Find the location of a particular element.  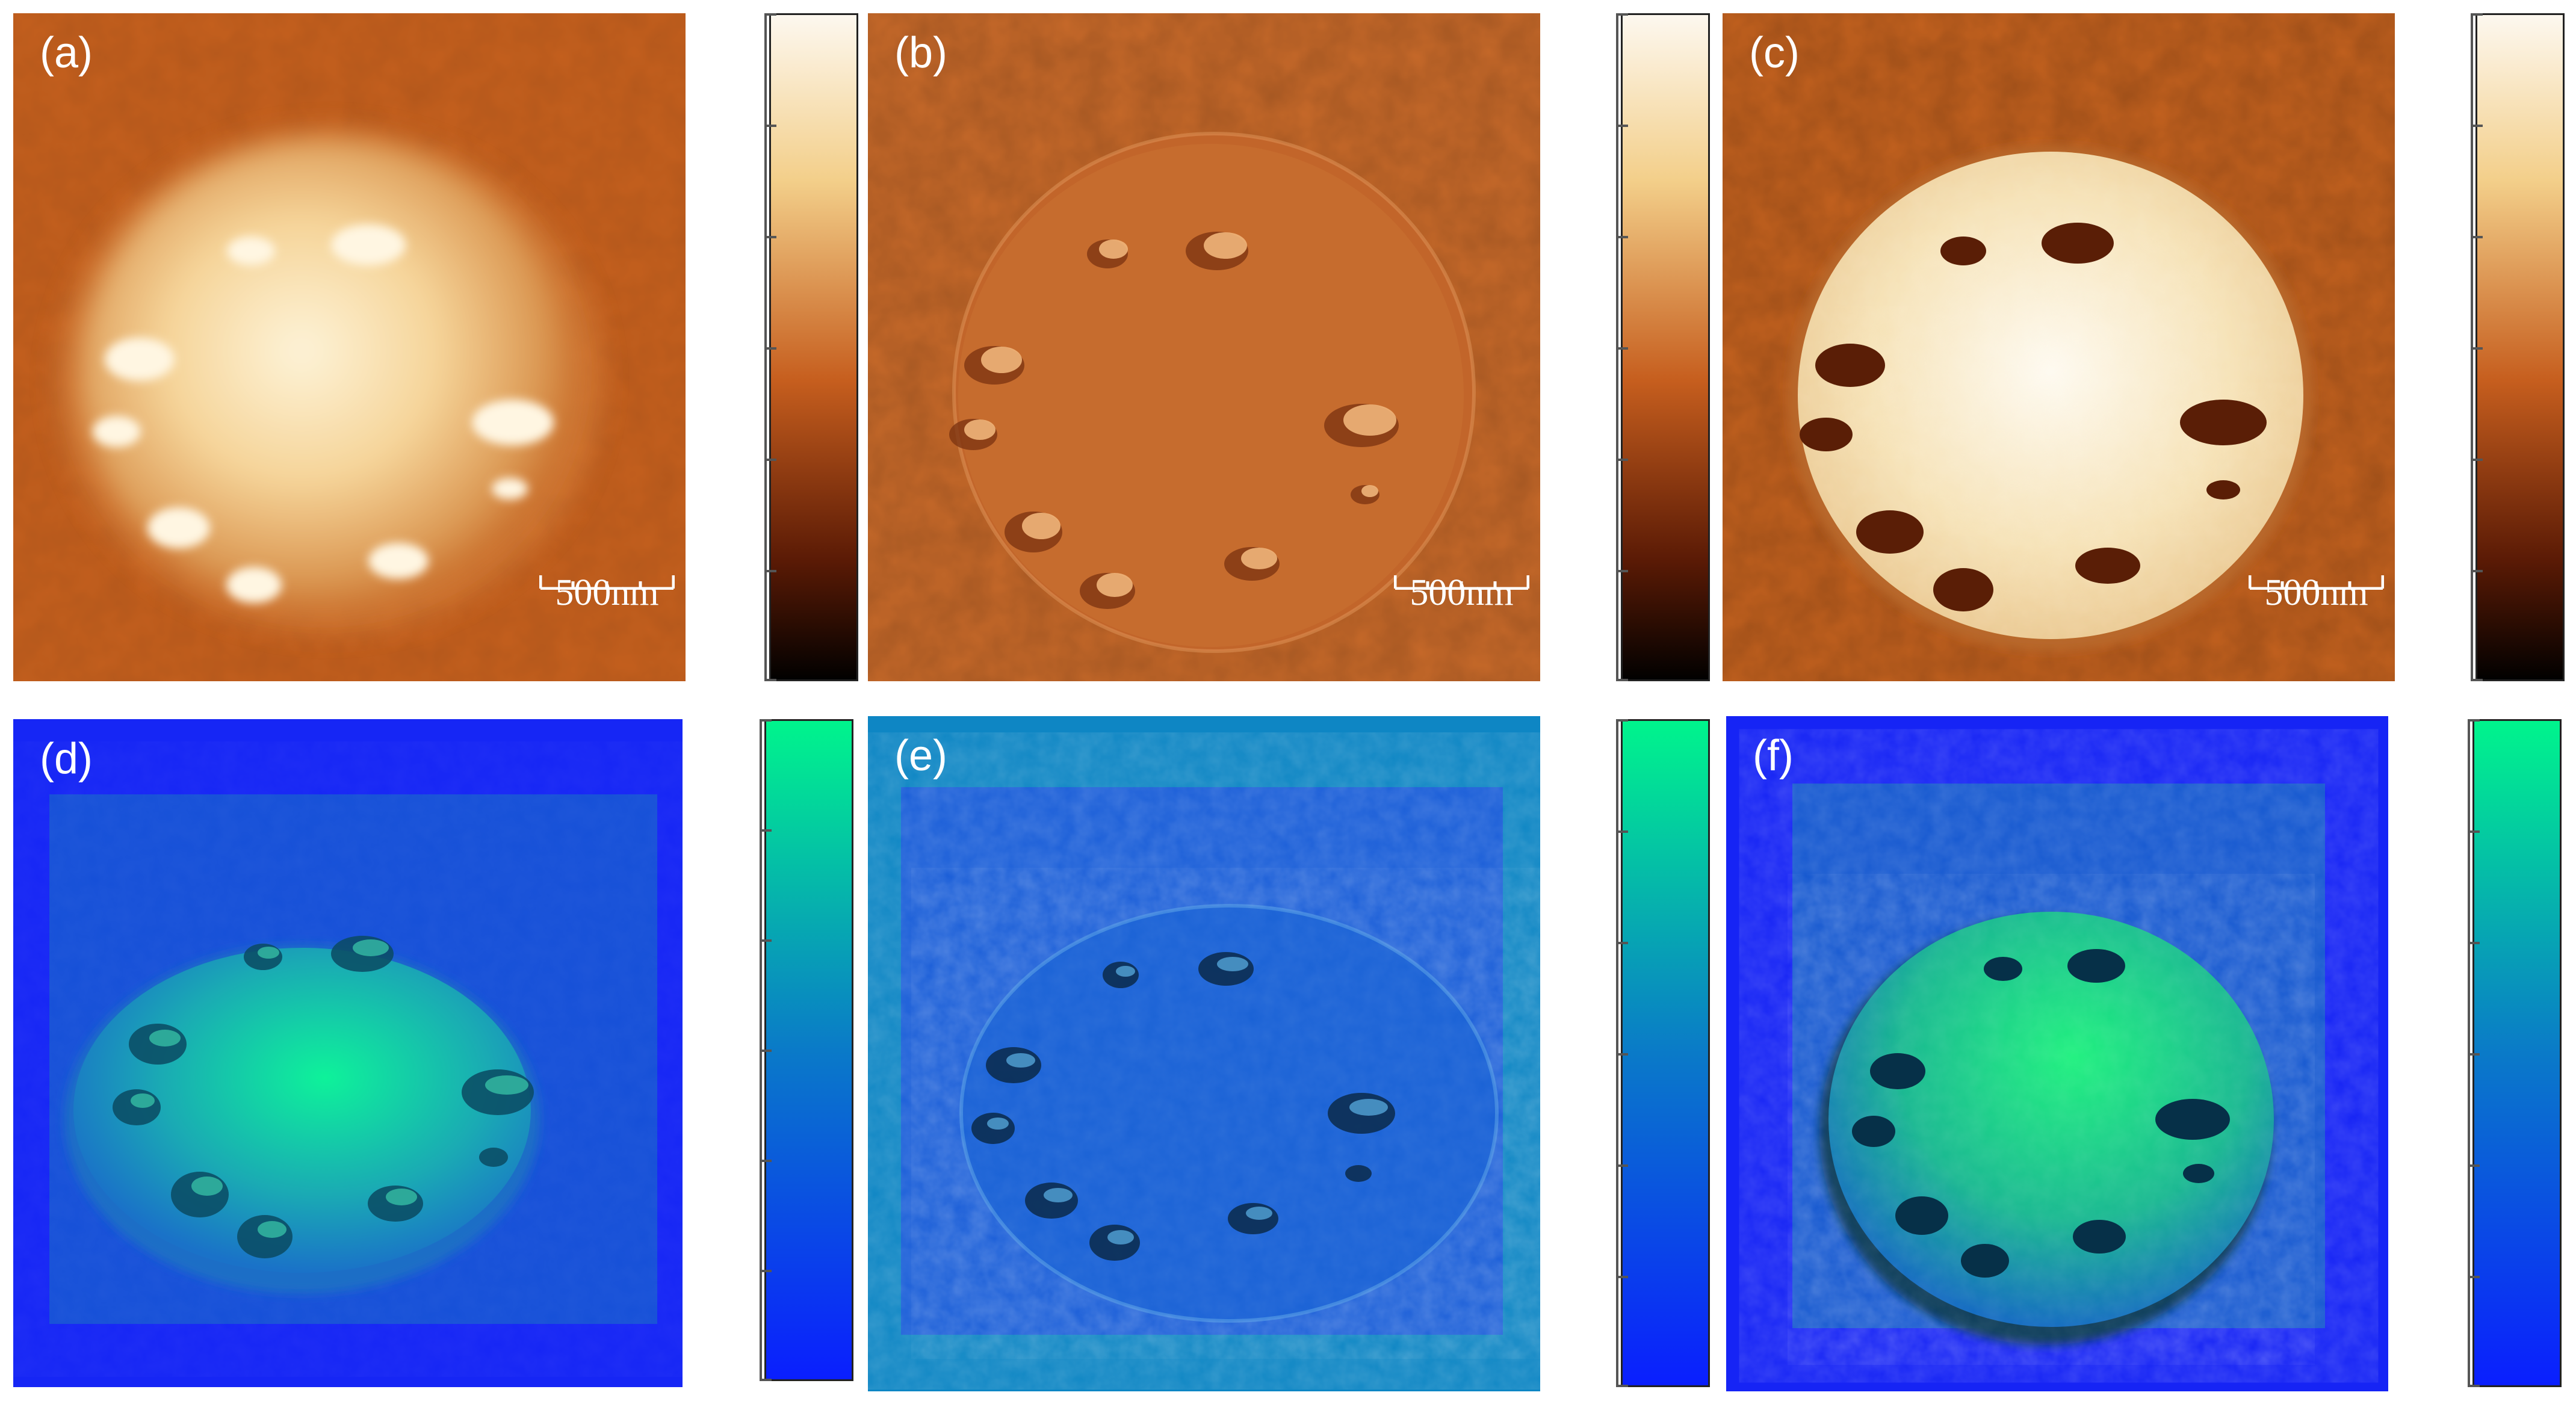

afm-image-c is located at coordinates (2059, 347).